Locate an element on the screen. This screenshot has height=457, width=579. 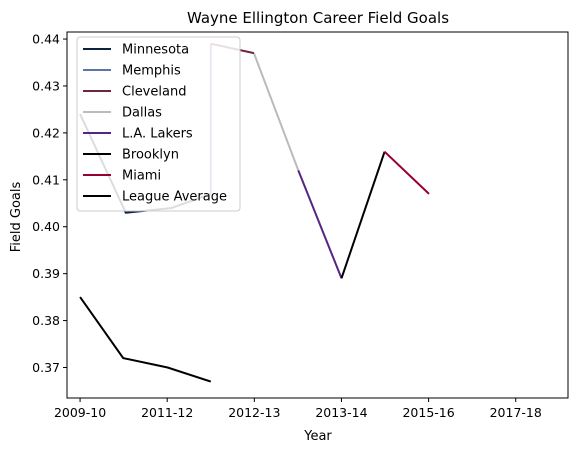
legend-label-0: Minnesota is located at coordinates (155, 50).